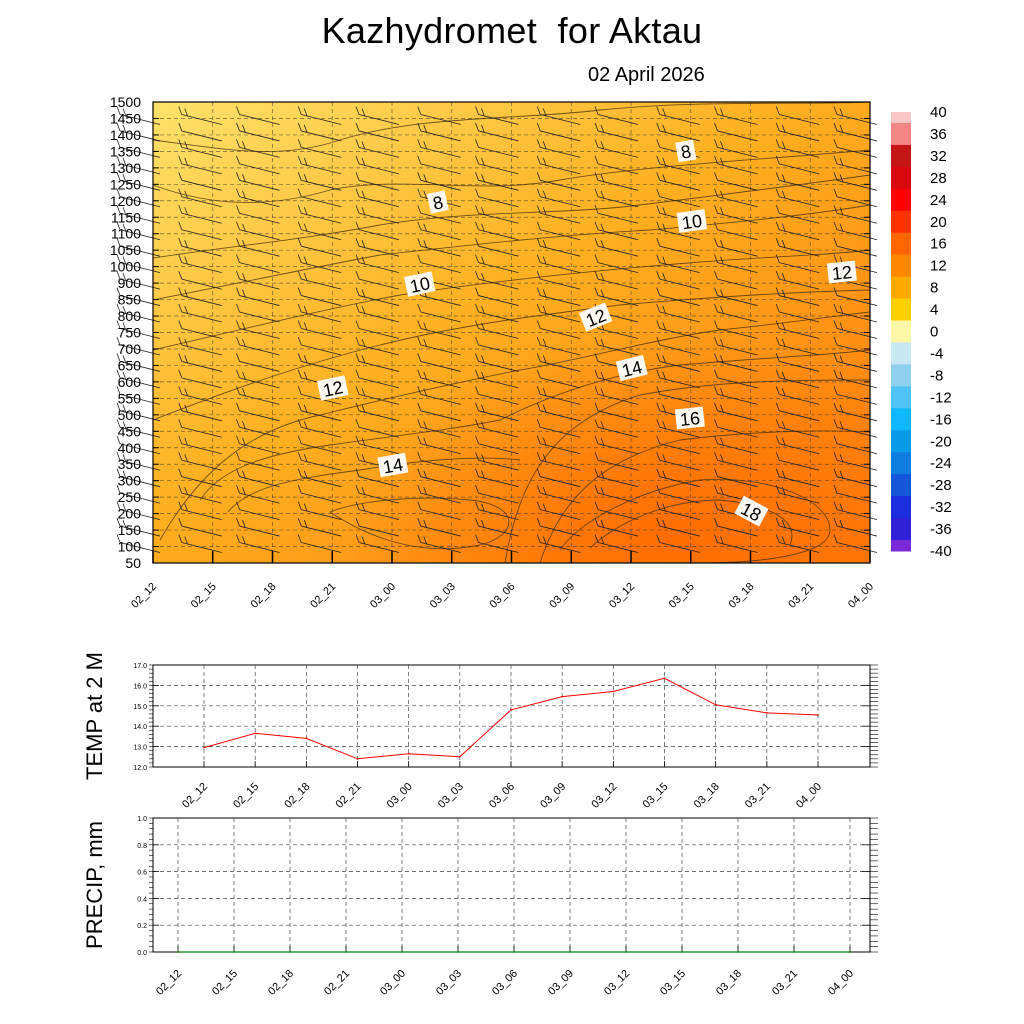 This screenshot has height=1024, width=1024. Describe the element at coordinates (801, 596) in the screenshot. I see `time-tick-label: 03_21` at that location.